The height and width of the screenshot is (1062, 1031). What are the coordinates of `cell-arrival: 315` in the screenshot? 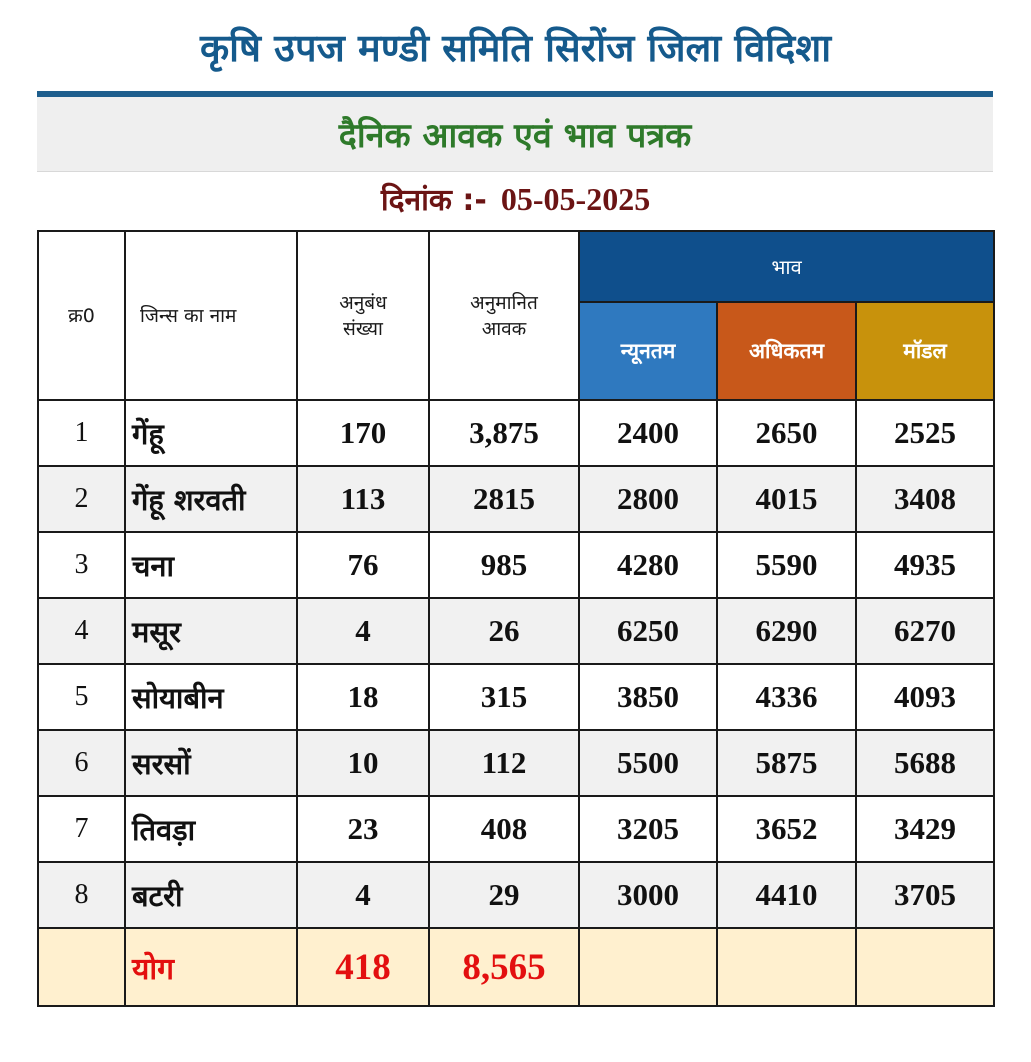 It's located at (504, 697).